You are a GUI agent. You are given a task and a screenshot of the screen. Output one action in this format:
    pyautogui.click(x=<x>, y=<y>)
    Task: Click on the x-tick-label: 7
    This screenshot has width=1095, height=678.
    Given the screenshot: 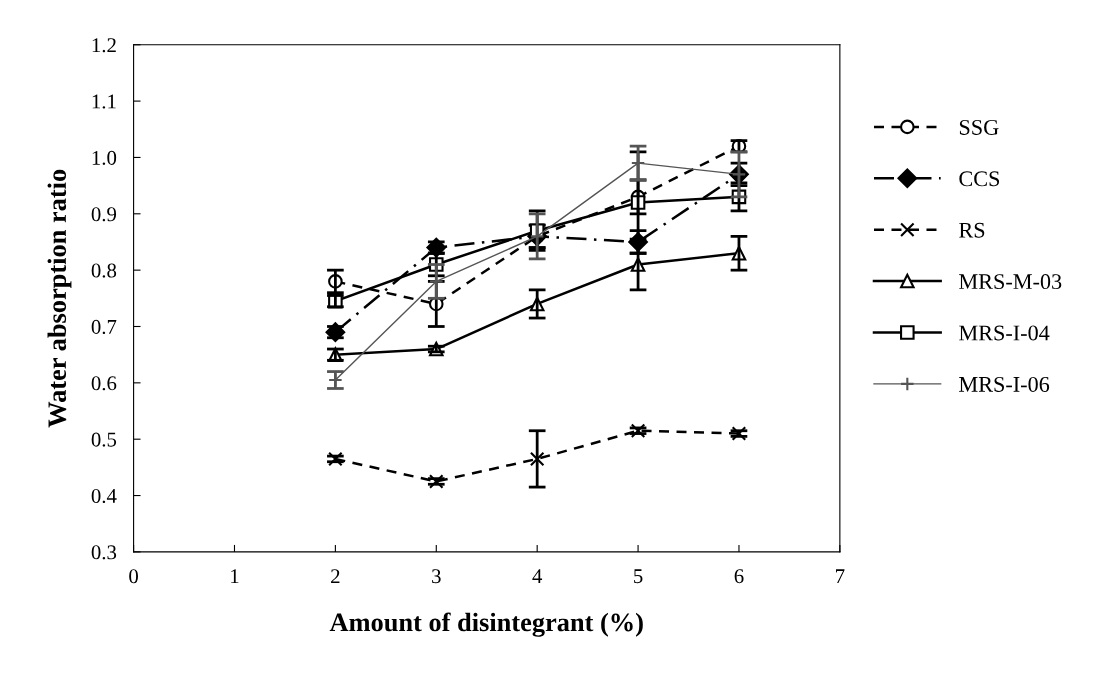 What is the action you would take?
    pyautogui.click(x=840, y=576)
    